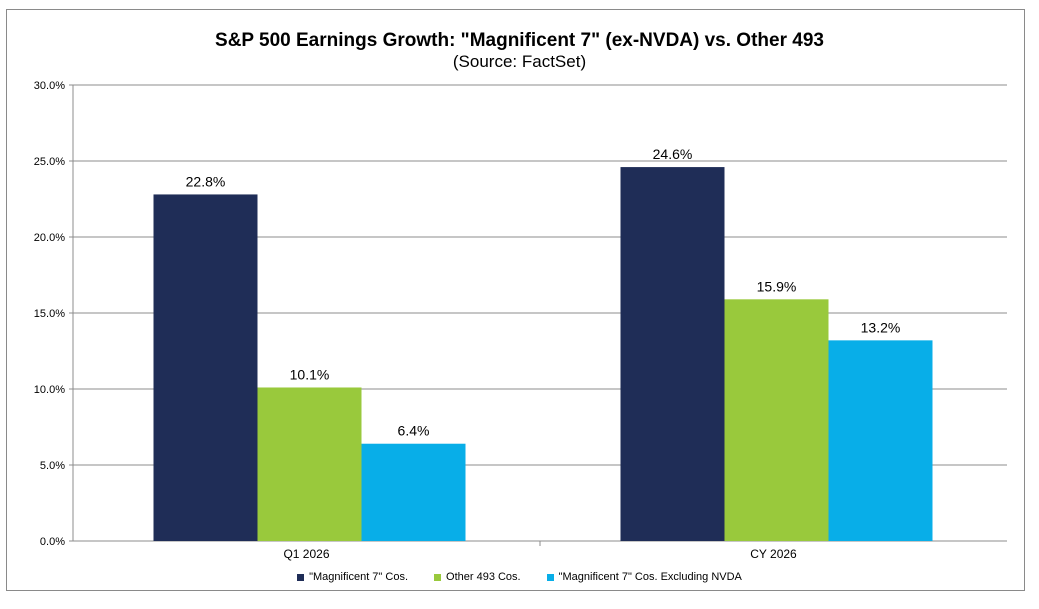 This screenshot has width=1039, height=609. Describe the element at coordinates (550, 577) in the screenshot. I see `legend-swatch-mag7-ex-nvda` at that location.